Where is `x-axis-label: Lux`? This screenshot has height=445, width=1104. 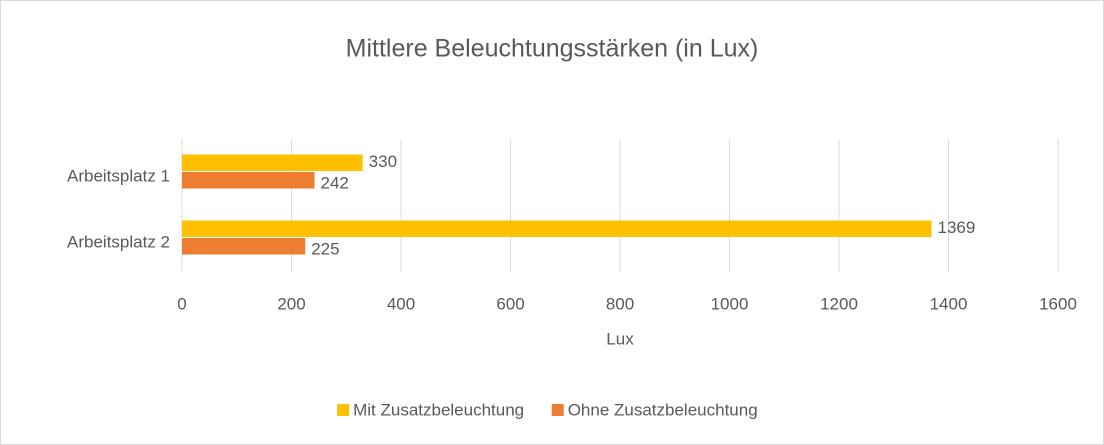 x-axis-label: Lux is located at coordinates (620, 338).